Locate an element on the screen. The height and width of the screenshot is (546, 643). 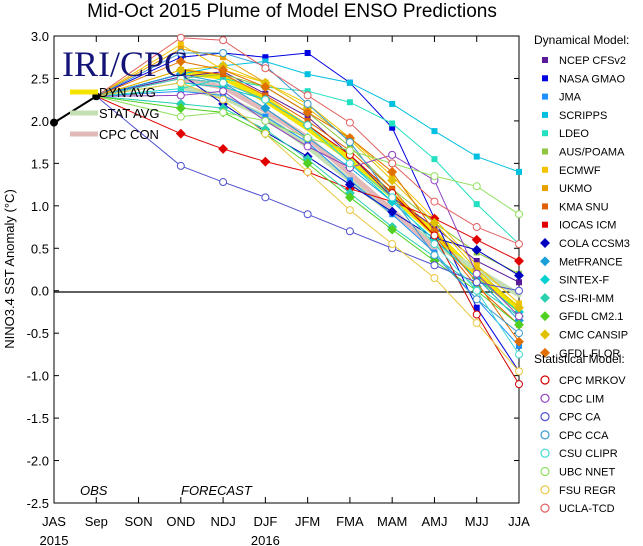
legend-label: IOCAS ICM is located at coordinates (587, 226).